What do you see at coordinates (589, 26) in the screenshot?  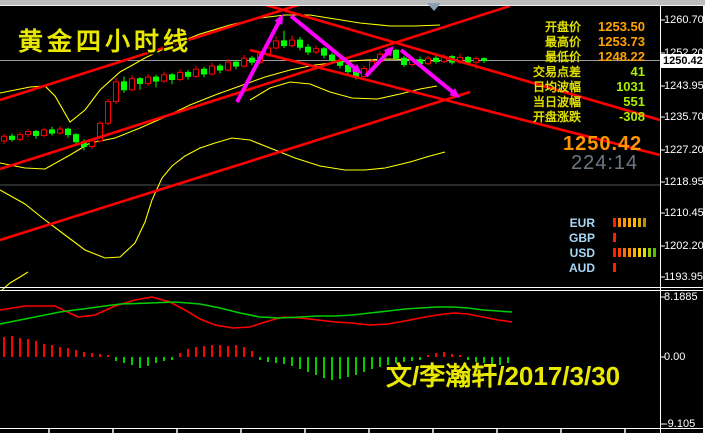 I see `info-row: 开盘价 1253.50` at bounding box center [589, 26].